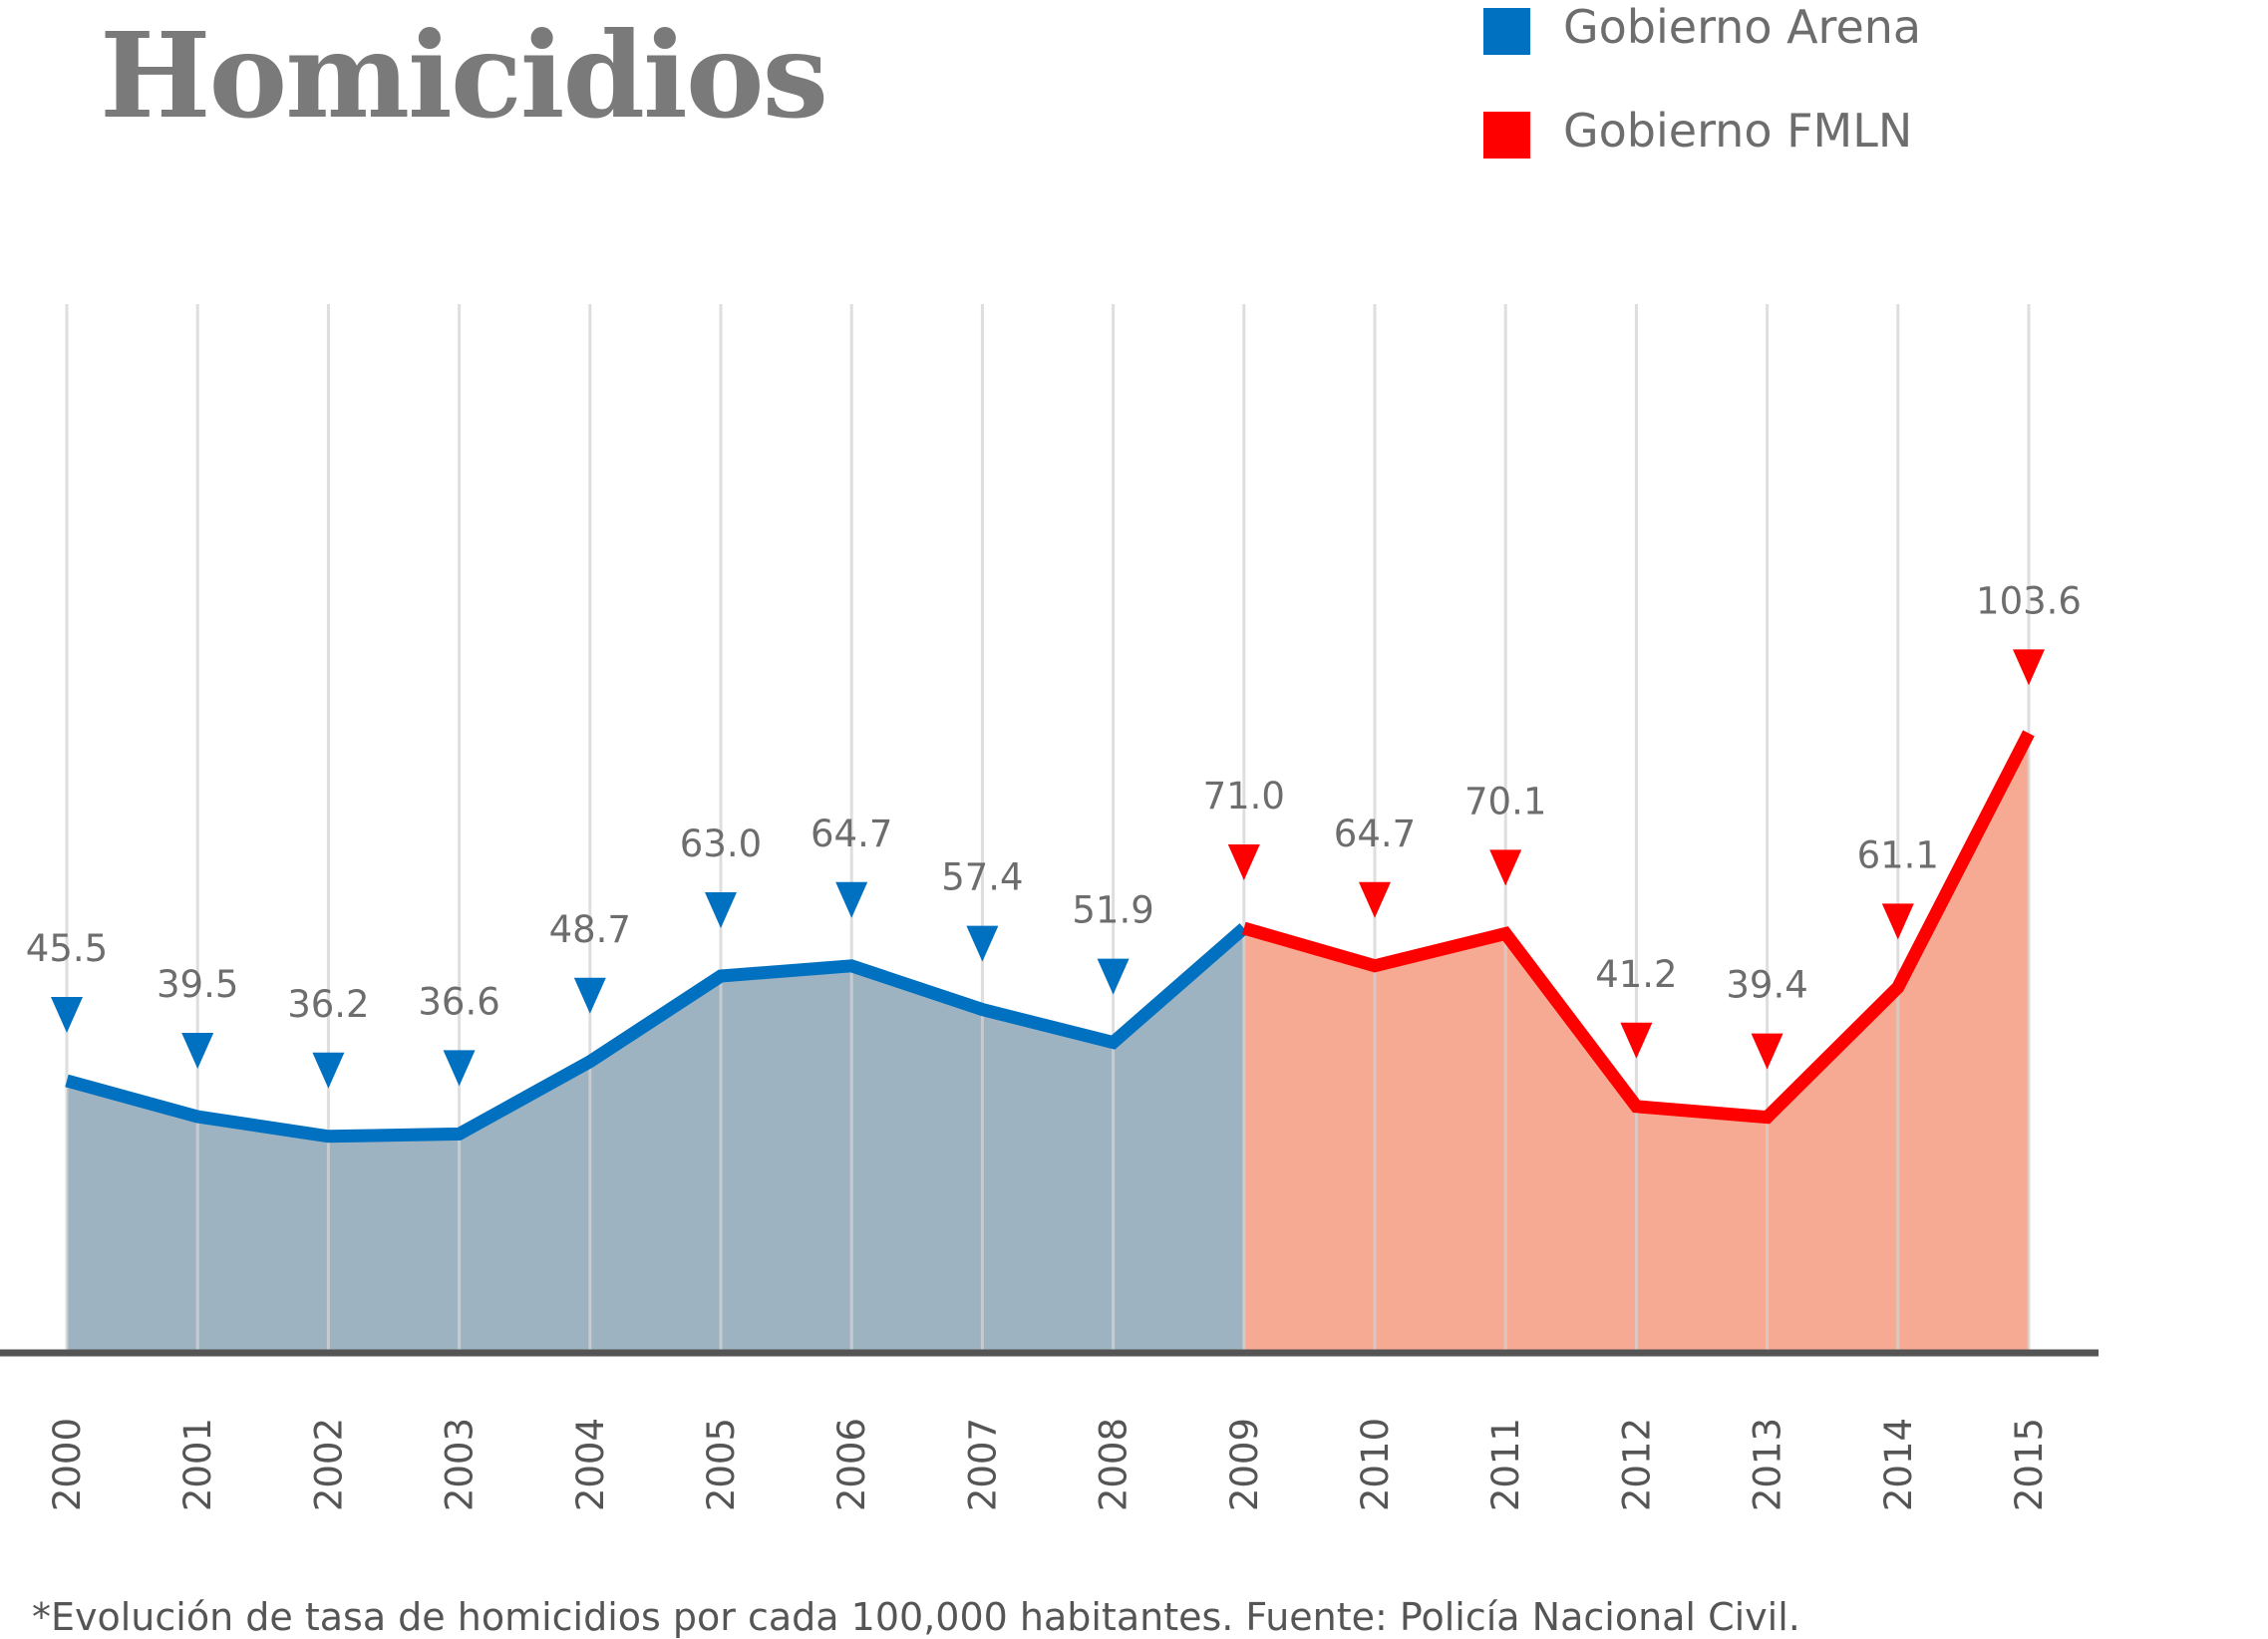 The width and height of the screenshot is (2268, 1639). I want to click on year-label-2012: 2012, so click(1636, 1464).